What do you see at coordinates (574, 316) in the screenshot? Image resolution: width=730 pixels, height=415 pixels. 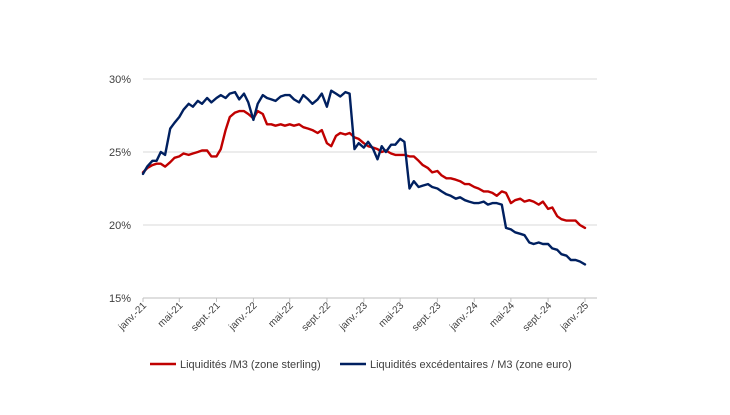 I see `x-tick-label: janv.-25` at bounding box center [574, 316].